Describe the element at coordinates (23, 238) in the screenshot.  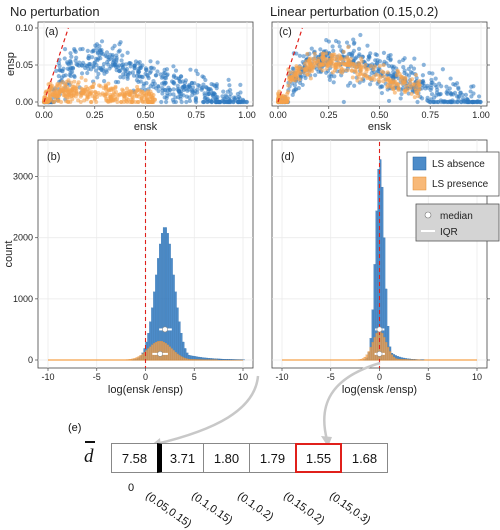
I see `y-tick-label: 2000` at that location.